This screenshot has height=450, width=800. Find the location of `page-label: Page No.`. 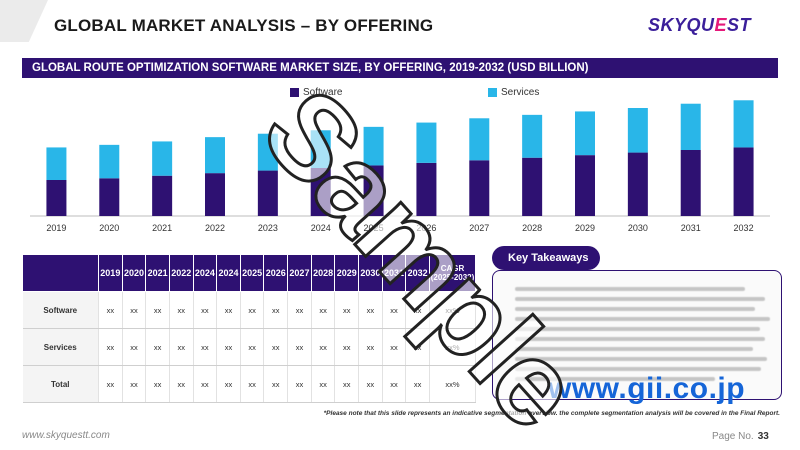

page-label: Page No. is located at coordinates (733, 436).